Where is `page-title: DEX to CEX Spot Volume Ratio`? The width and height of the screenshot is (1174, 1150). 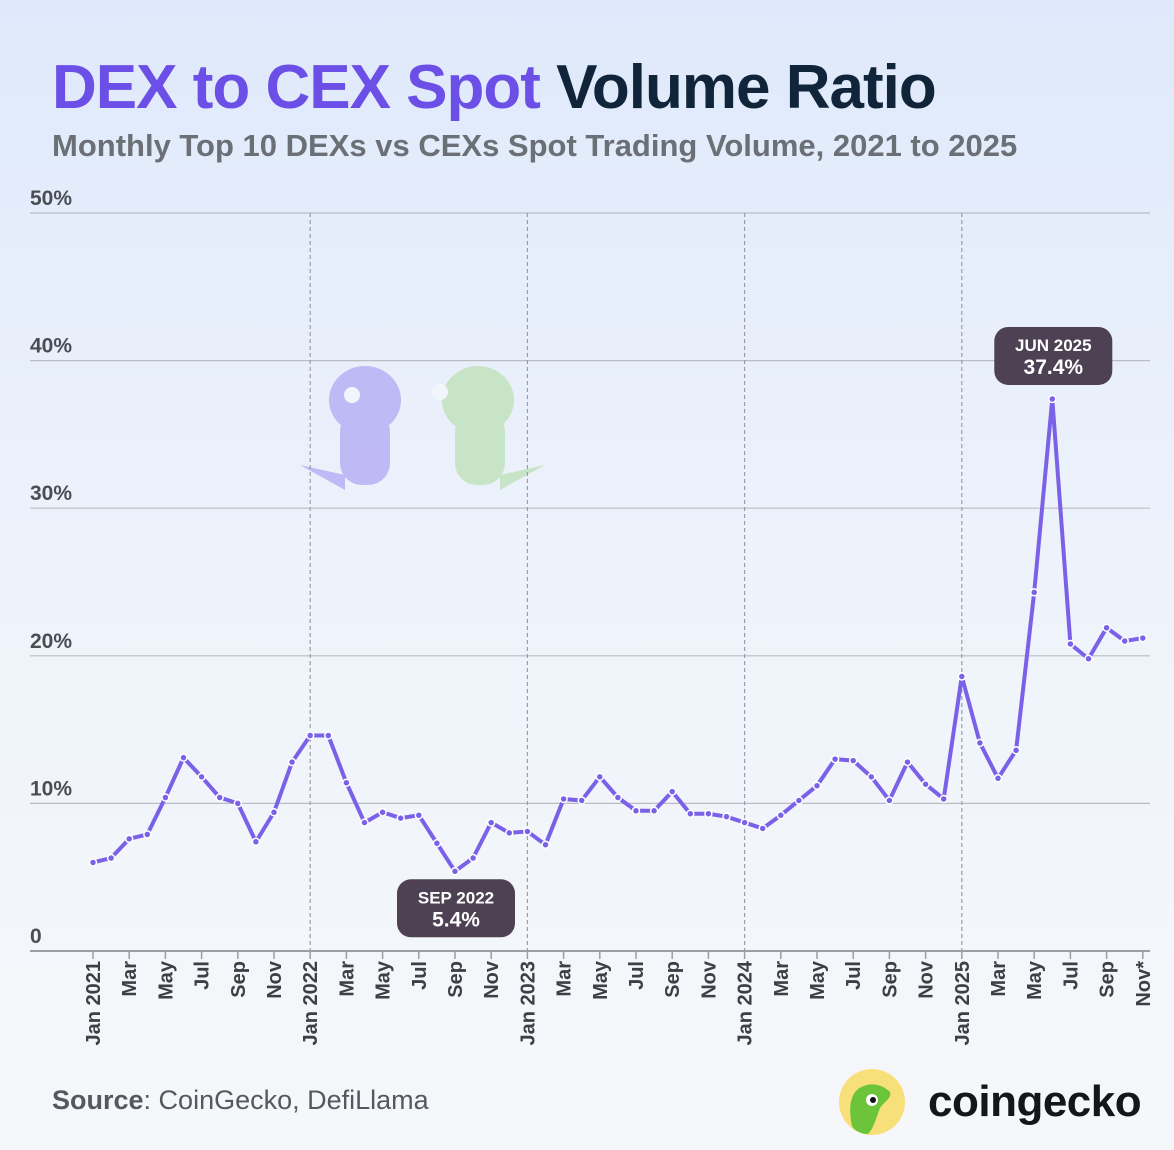
page-title: DEX to CEX Spot Volume Ratio is located at coordinates (494, 87).